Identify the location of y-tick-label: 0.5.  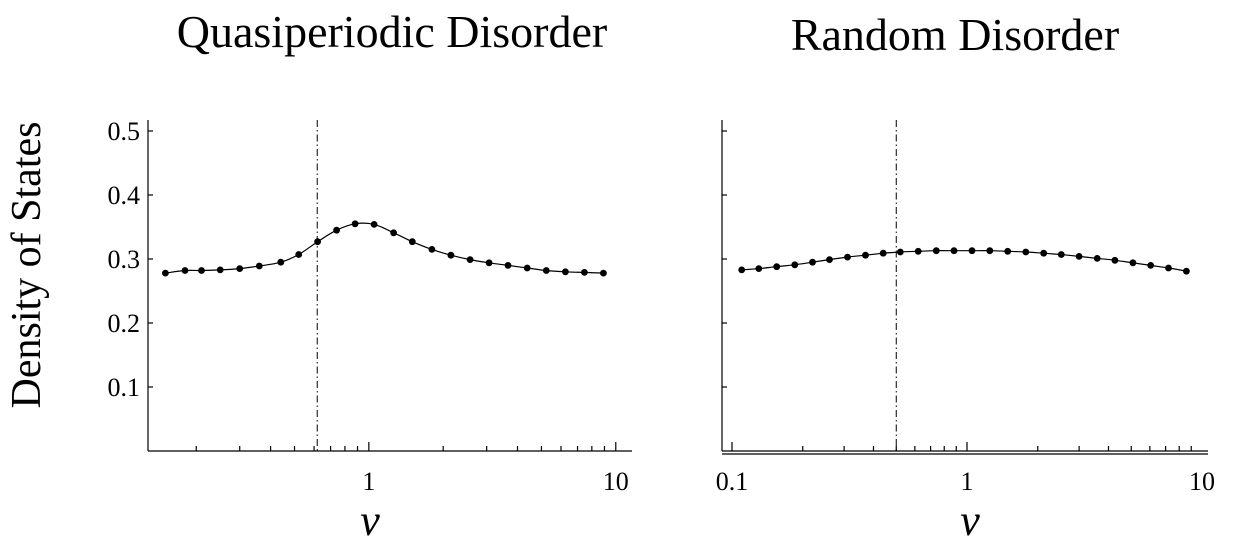
(124, 131).